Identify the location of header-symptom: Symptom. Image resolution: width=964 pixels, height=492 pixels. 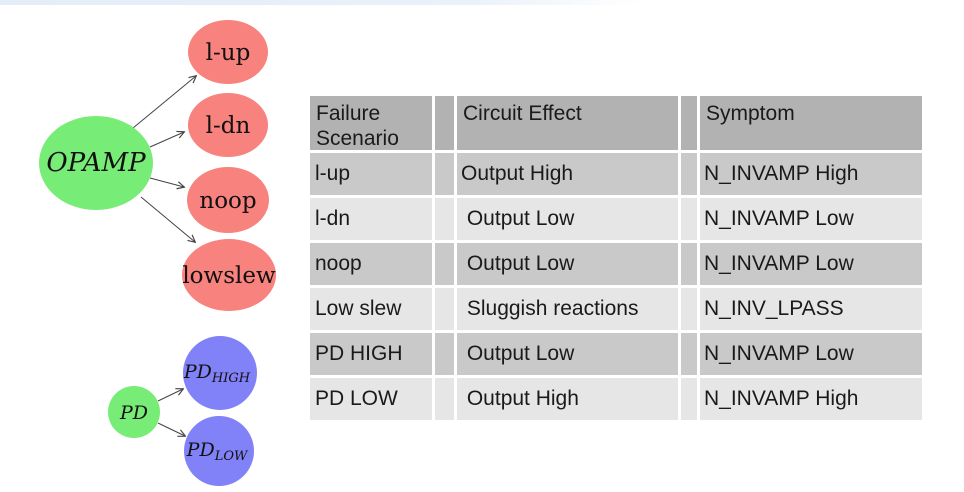
(811, 123).